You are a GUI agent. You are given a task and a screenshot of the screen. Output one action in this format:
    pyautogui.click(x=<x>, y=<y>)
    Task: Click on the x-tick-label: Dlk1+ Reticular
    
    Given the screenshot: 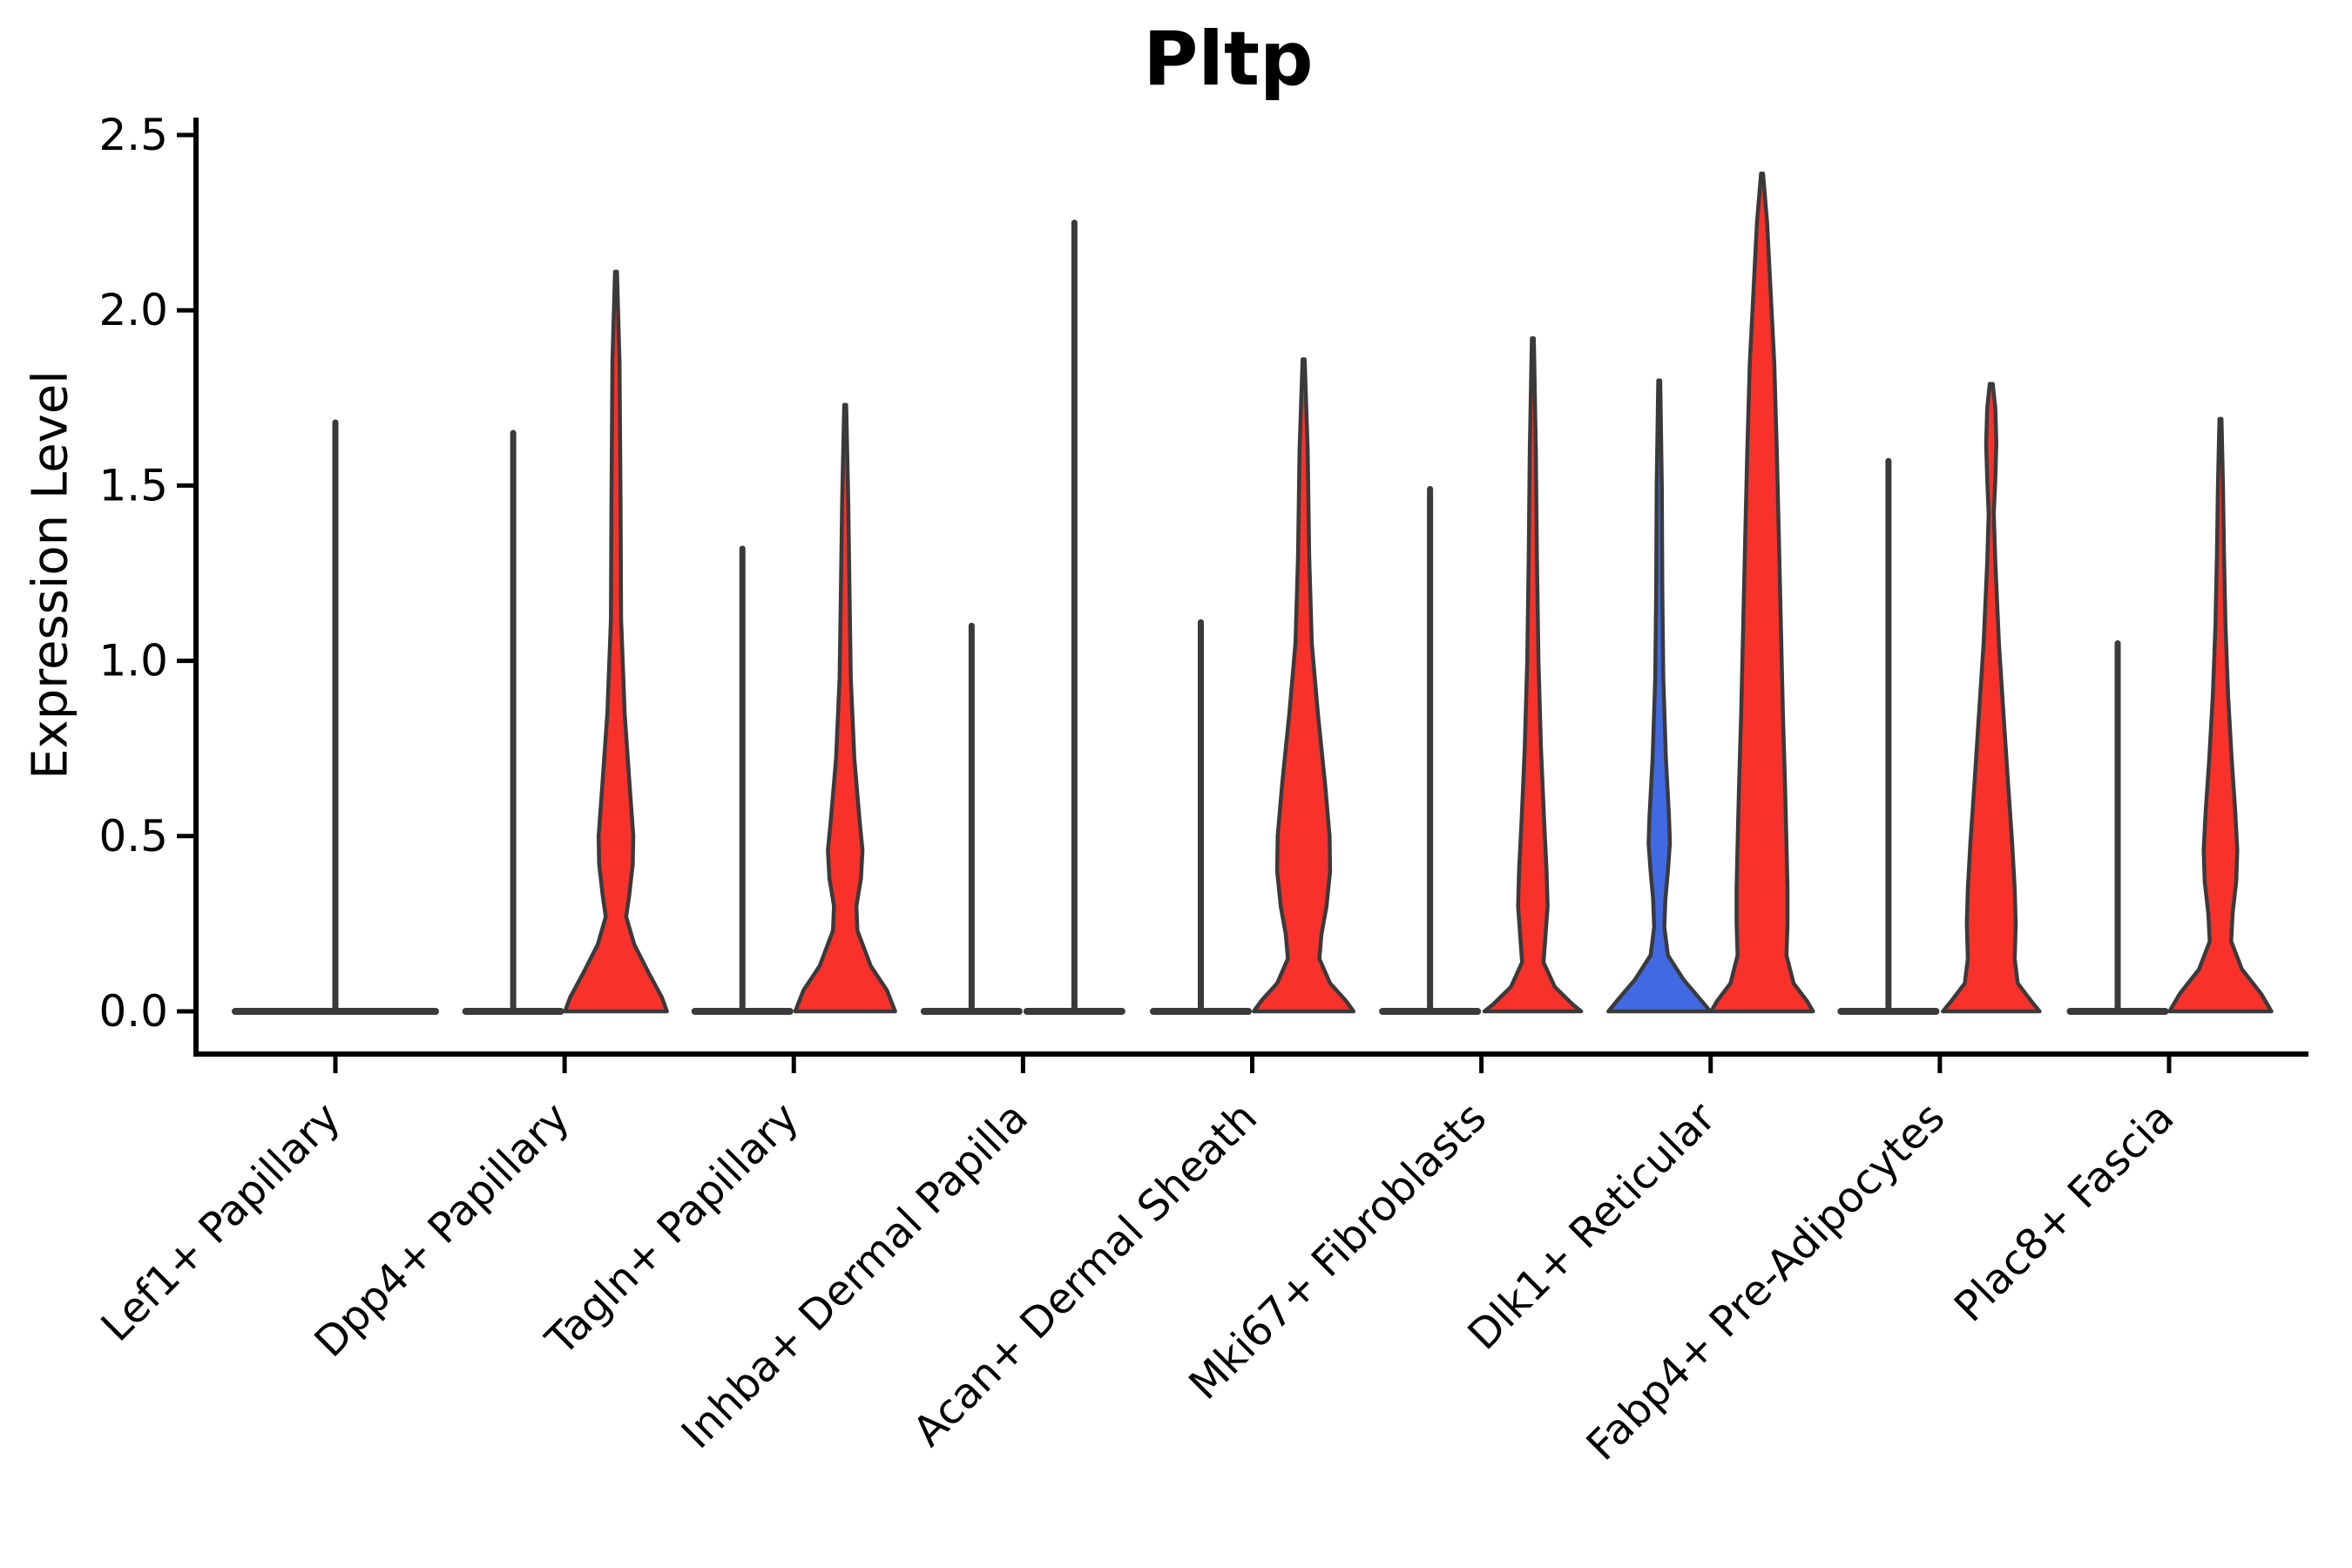 What is the action you would take?
    pyautogui.click(x=1592, y=1226)
    